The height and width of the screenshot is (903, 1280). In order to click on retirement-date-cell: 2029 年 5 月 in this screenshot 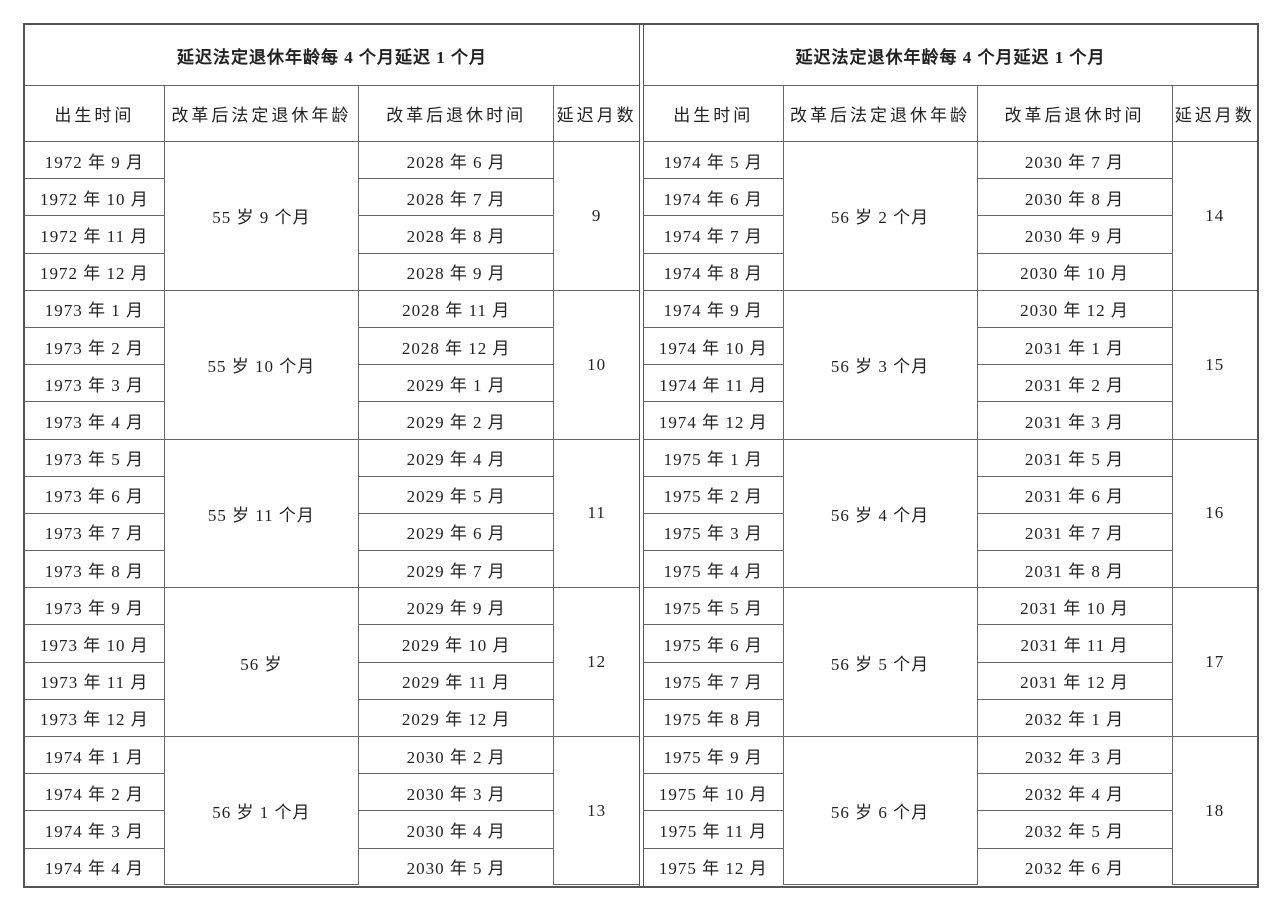, I will do `click(456, 494)`.